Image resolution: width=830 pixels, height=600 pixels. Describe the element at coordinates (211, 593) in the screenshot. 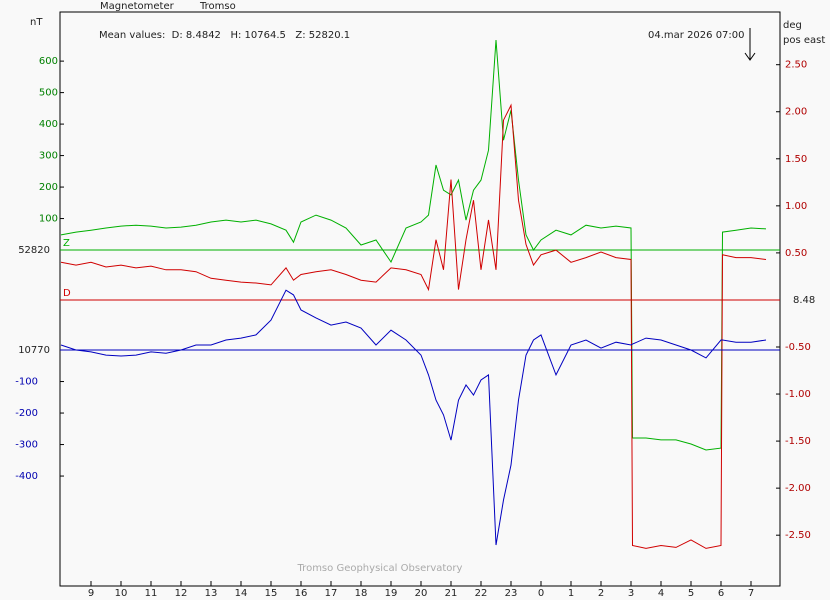

I see `x-tick-label: 13` at that location.